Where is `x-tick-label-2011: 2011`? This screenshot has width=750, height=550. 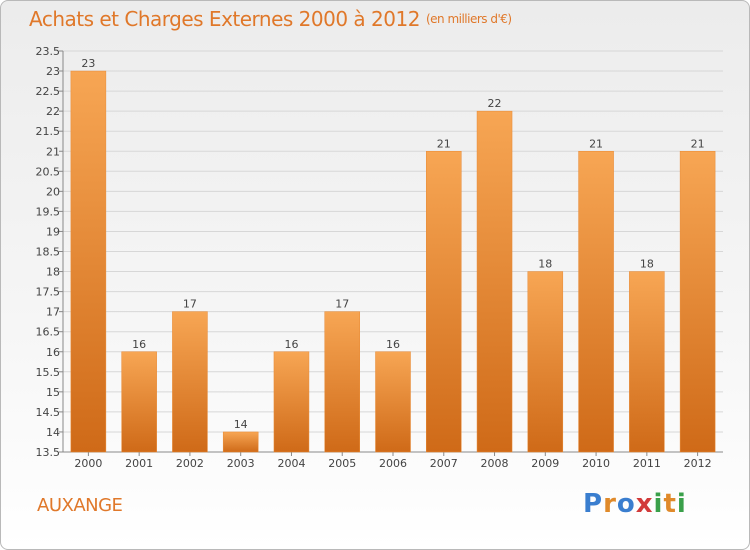
x-tick-label-2011: 2011 is located at coordinates (647, 463).